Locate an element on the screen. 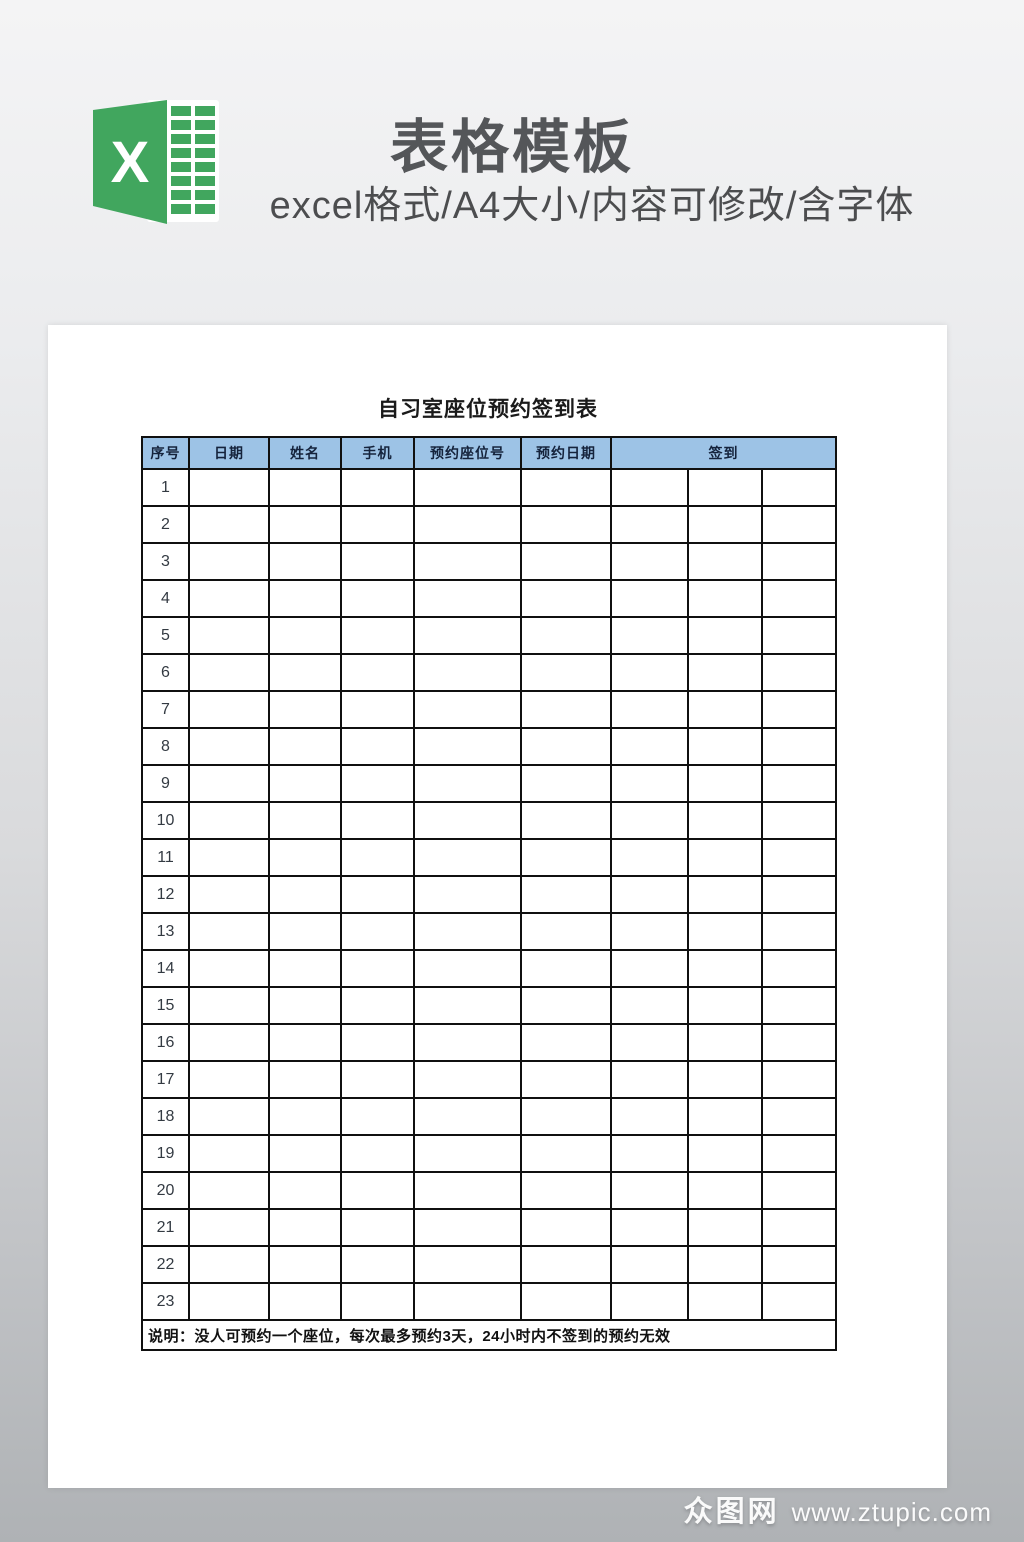 The image size is (1024, 1542). row-number-cell: 5 is located at coordinates (165, 635).